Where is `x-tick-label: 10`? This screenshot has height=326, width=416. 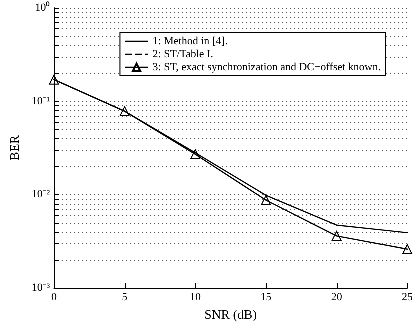
x-tick-label: 10 is located at coordinates (196, 298).